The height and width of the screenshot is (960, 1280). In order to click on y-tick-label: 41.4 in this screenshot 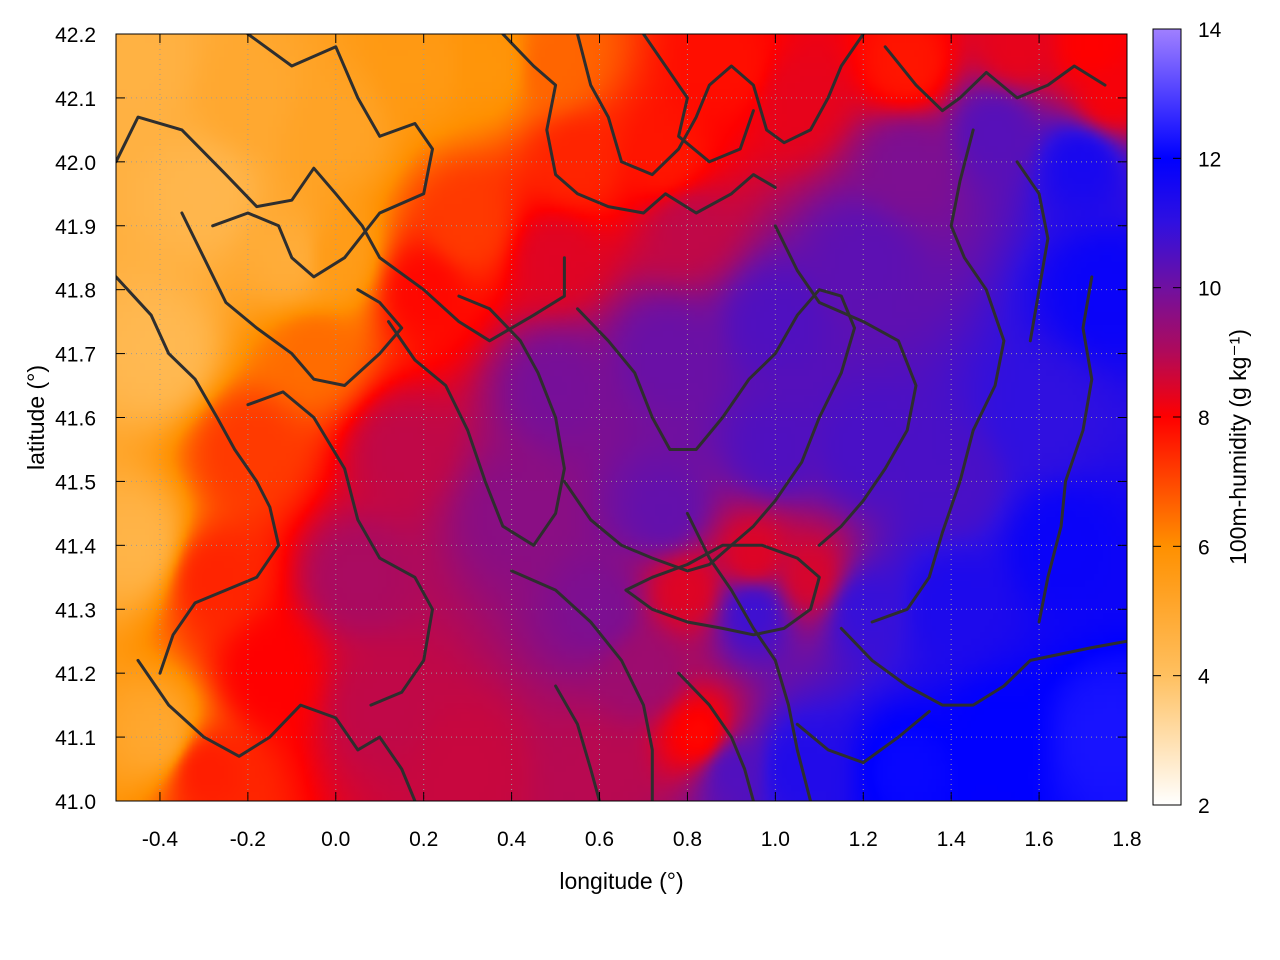, I will do `click(75, 546)`.